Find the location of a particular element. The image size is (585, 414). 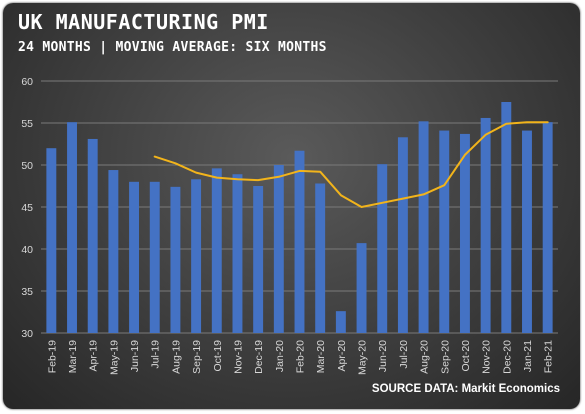

x-tick-label: Jun-19 is located at coordinates (135, 356).